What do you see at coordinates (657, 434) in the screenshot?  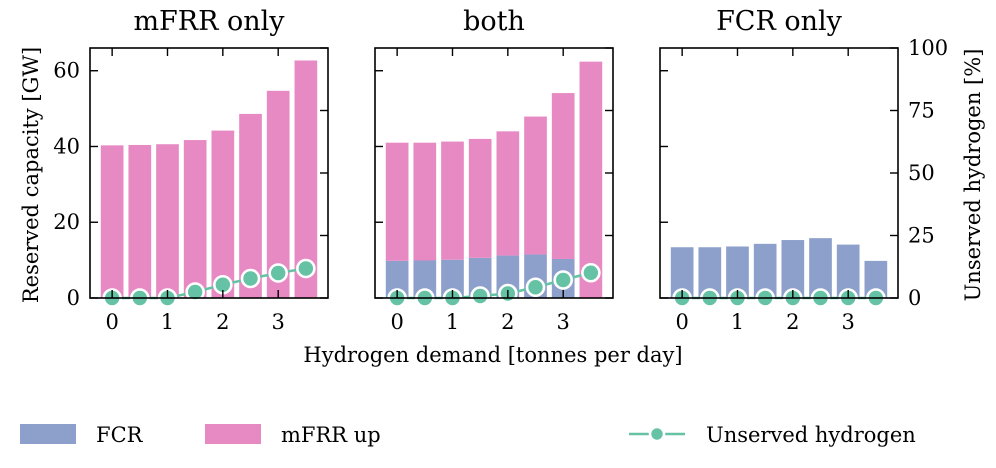 I see `legend-unserved-marker` at bounding box center [657, 434].